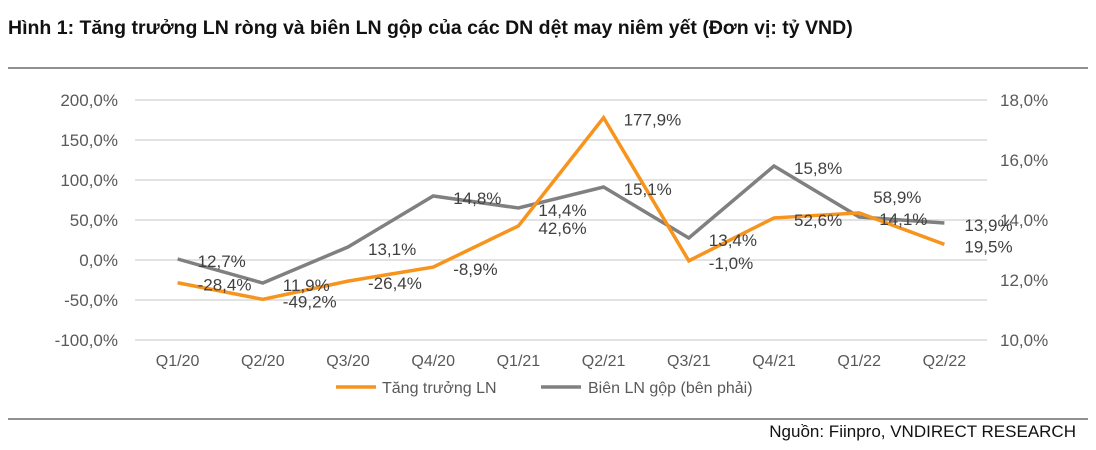  What do you see at coordinates (859, 361) in the screenshot?
I see `x-axis-tick: Q1/22` at bounding box center [859, 361].